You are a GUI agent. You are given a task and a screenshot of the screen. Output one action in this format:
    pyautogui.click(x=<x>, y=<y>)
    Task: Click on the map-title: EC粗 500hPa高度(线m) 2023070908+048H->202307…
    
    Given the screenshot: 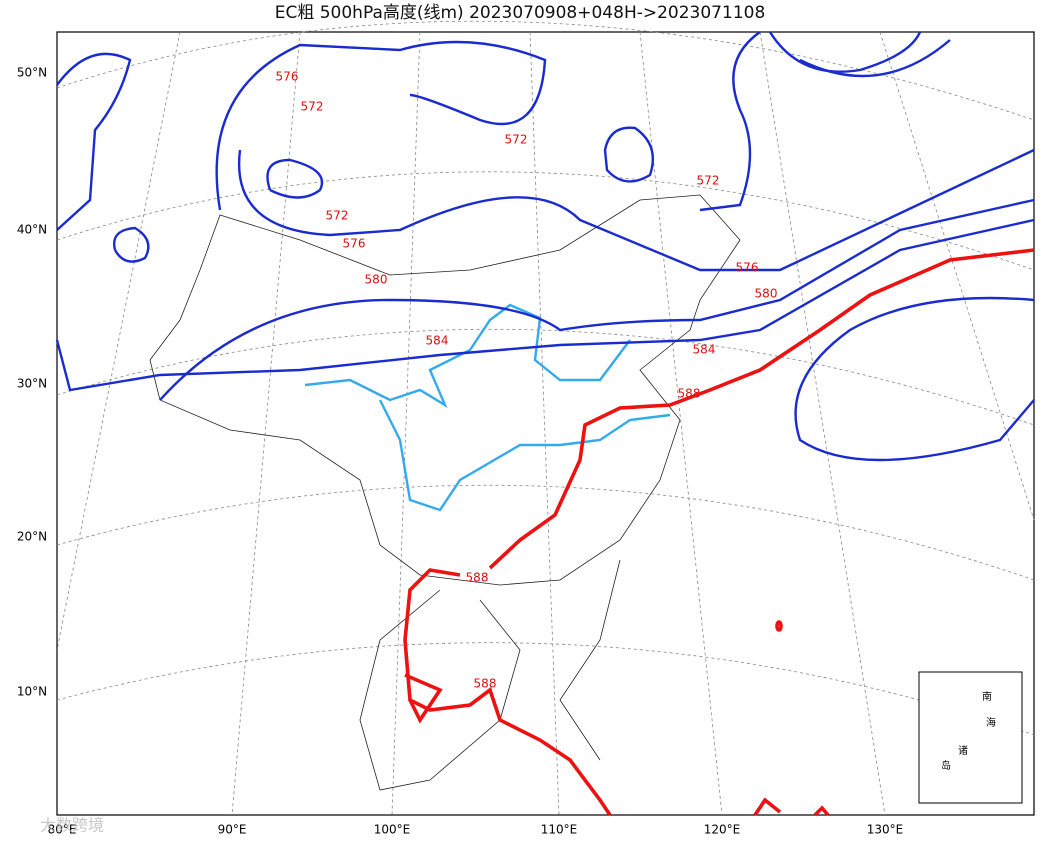 What is the action you would take?
    pyautogui.click(x=520, y=13)
    